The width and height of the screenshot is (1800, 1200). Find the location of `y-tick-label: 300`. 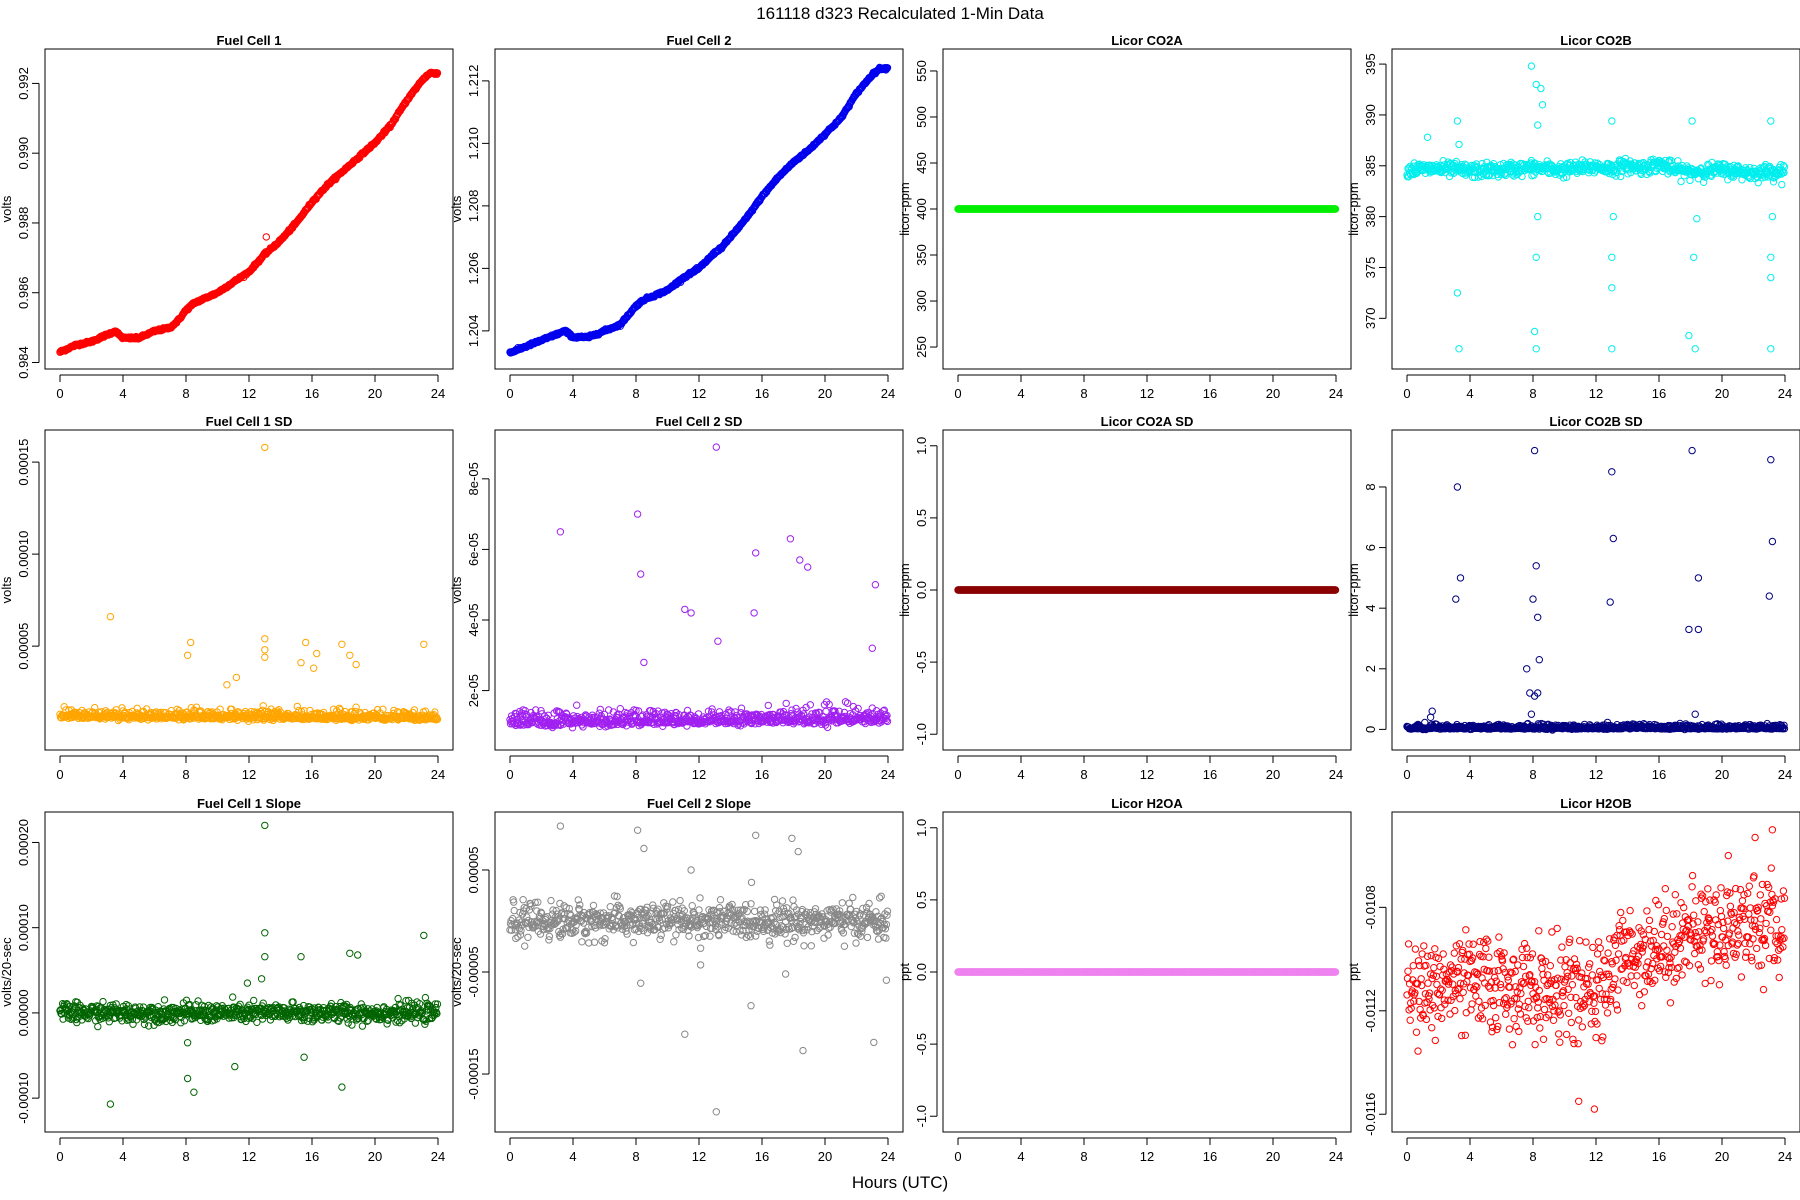

y-tick-label: 300 is located at coordinates (921, 301).